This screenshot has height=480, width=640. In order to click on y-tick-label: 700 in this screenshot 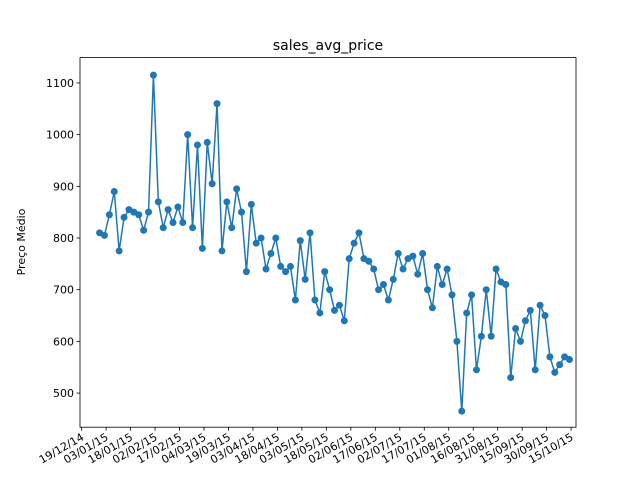, I will do `click(63, 290)`.